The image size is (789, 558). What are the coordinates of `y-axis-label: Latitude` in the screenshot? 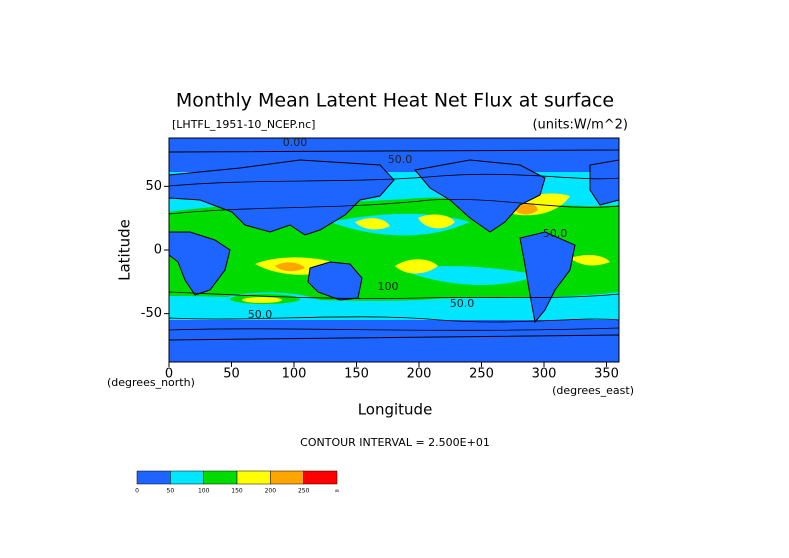 It's located at (125, 250).